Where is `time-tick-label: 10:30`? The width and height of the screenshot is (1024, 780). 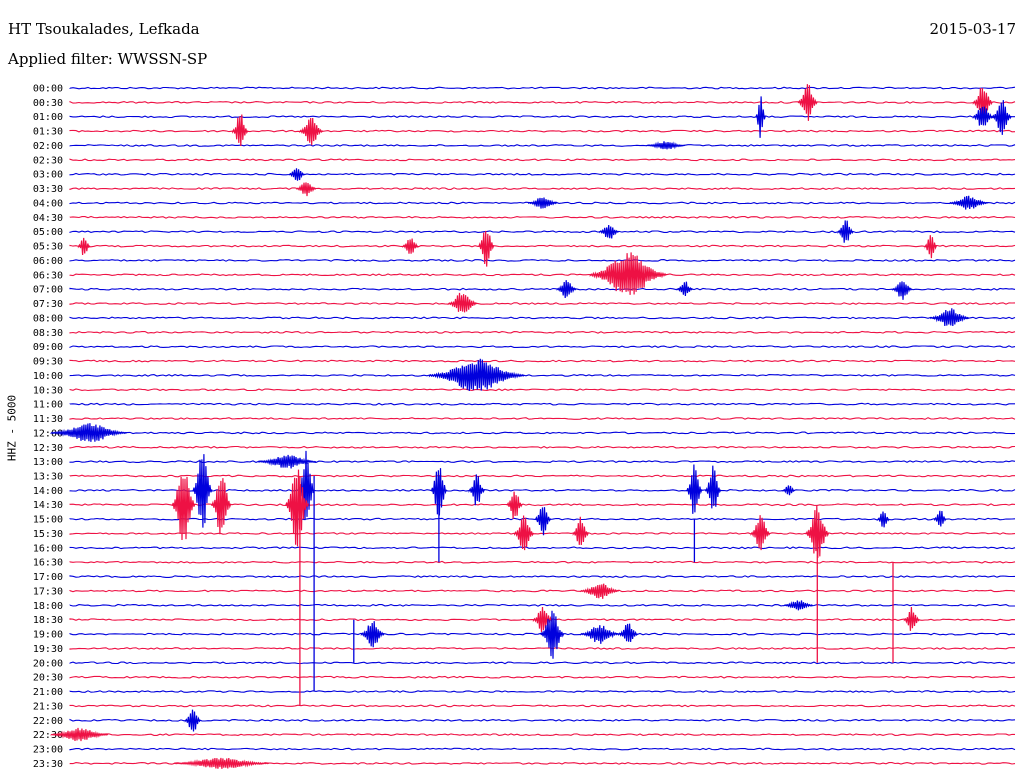
time-tick-label: 10:30 is located at coordinates (48, 390).